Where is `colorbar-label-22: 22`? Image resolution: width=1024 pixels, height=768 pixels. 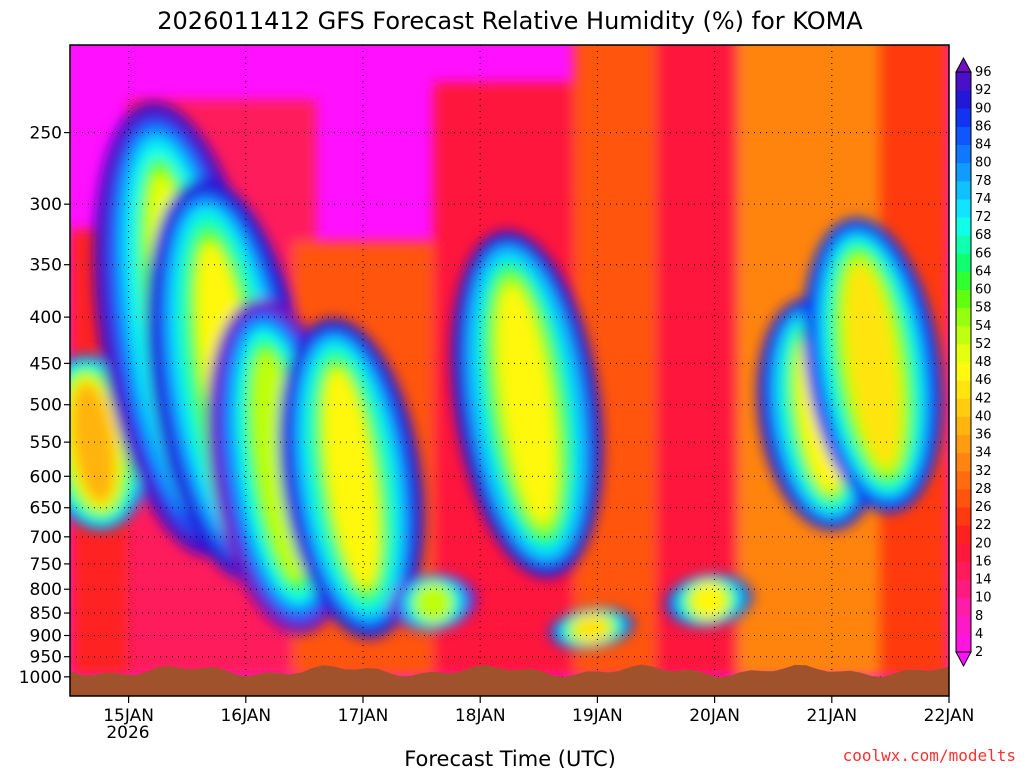
colorbar-label-22: 22 is located at coordinates (983, 525).